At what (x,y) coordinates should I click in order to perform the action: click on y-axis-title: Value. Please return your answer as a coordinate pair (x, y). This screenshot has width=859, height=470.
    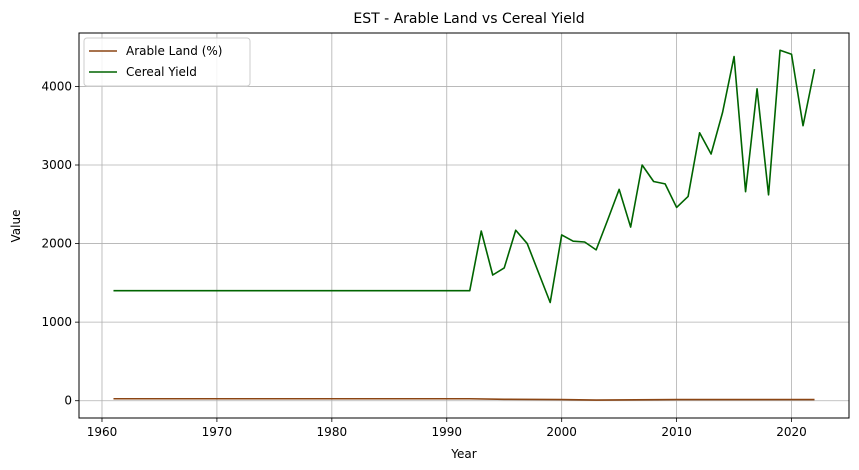
    Looking at the image, I should click on (16, 226).